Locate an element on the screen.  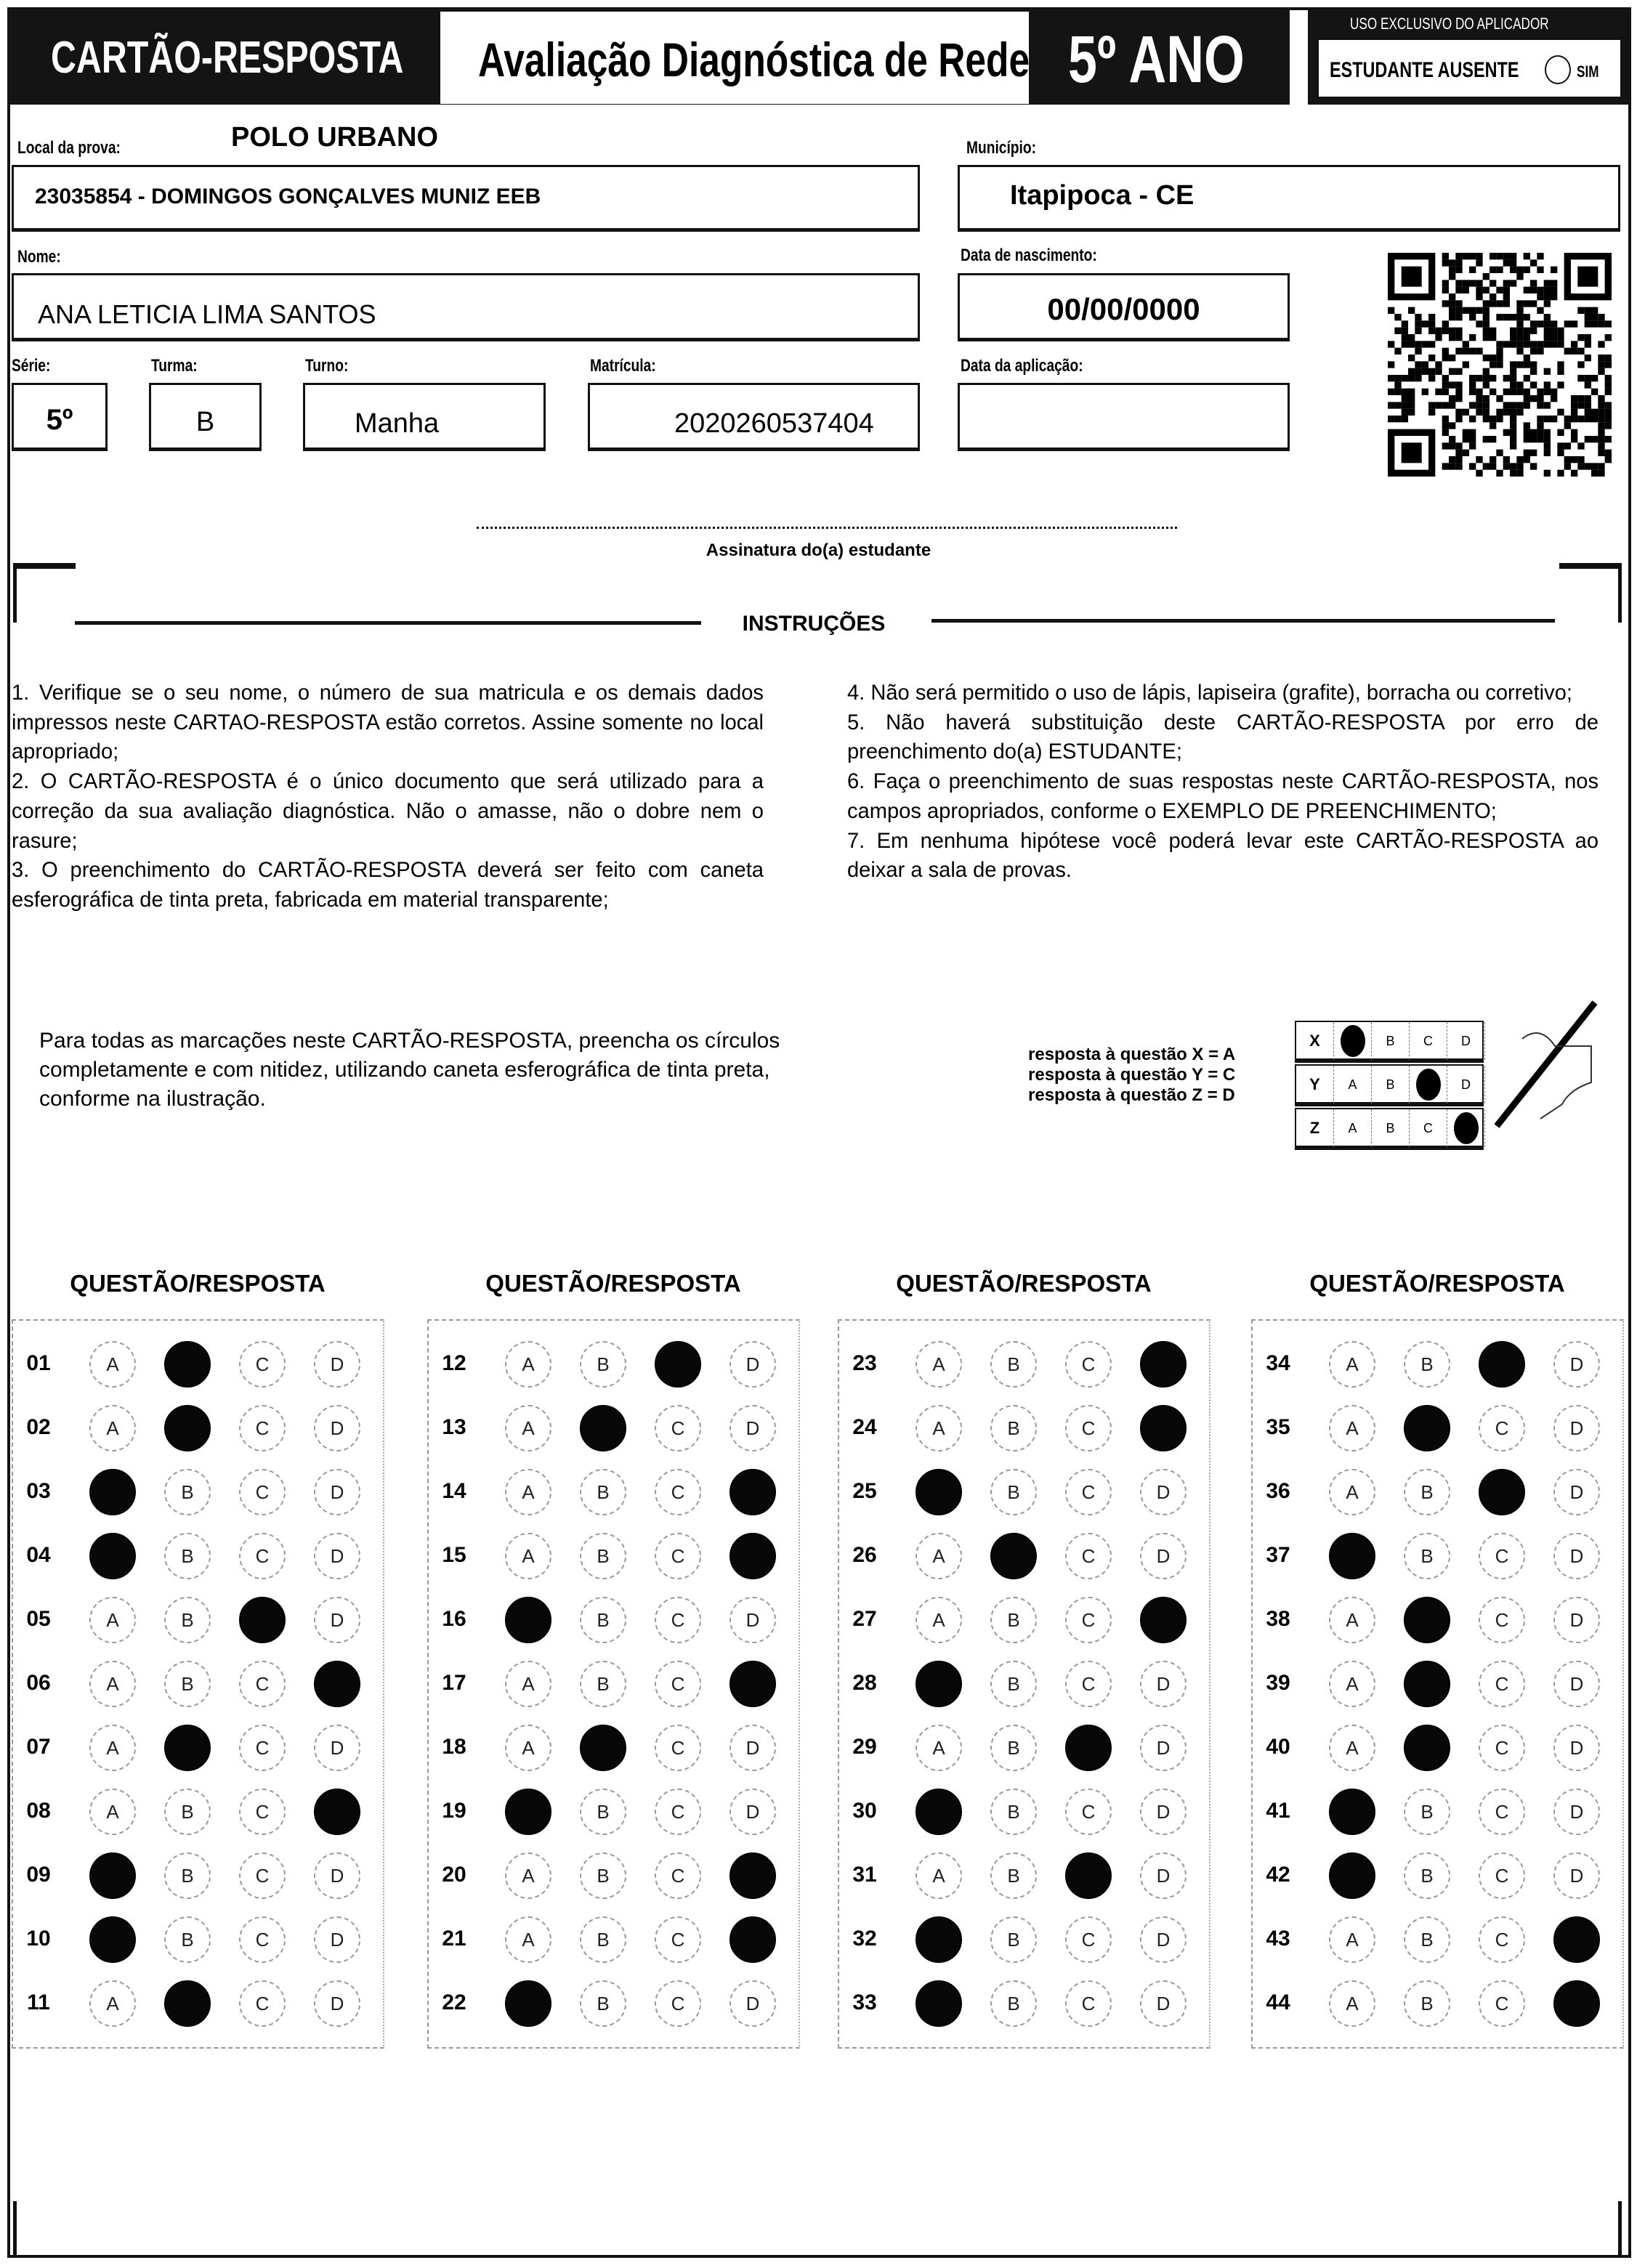
absent-bubble is located at coordinates (1558, 69).